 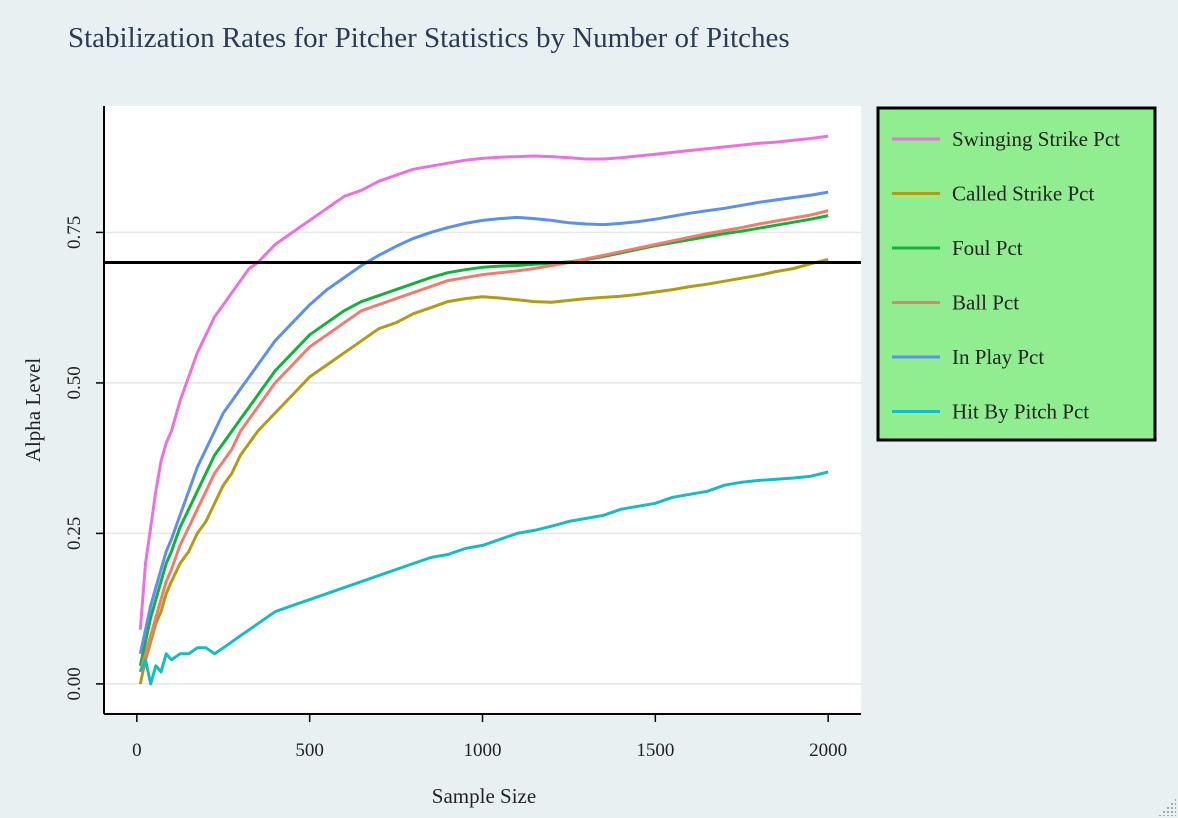 What do you see at coordinates (998, 357) in the screenshot?
I see `legend-label-4: In Play Pct` at bounding box center [998, 357].